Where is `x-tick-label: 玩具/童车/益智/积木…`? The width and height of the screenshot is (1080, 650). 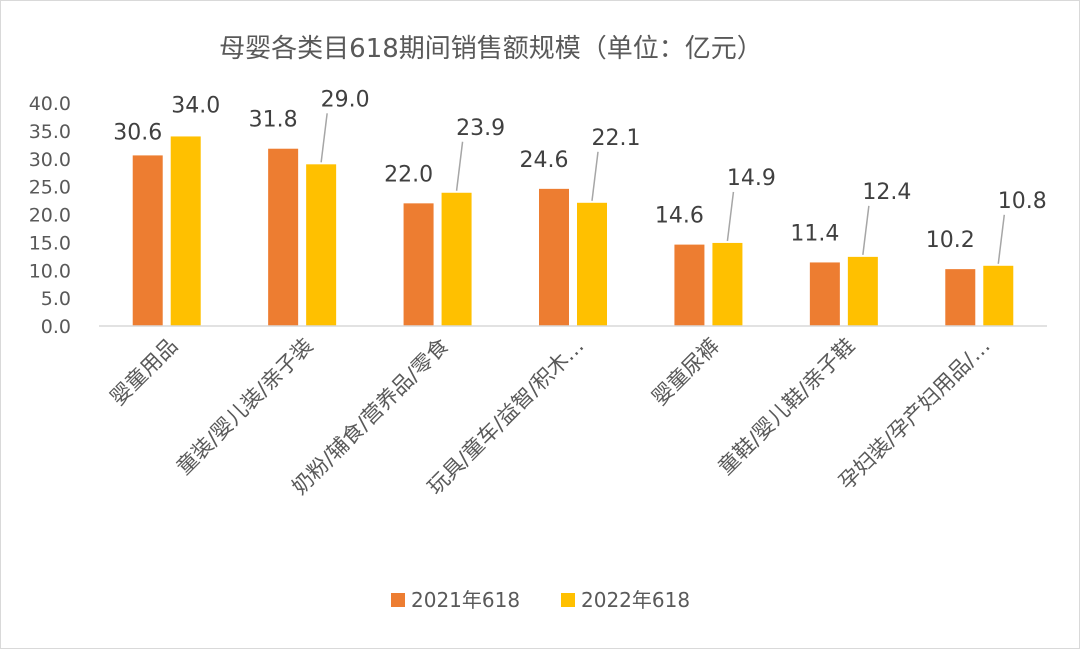 x-tick-label: 玩具/童车/益智/积木… is located at coordinates (506, 417).